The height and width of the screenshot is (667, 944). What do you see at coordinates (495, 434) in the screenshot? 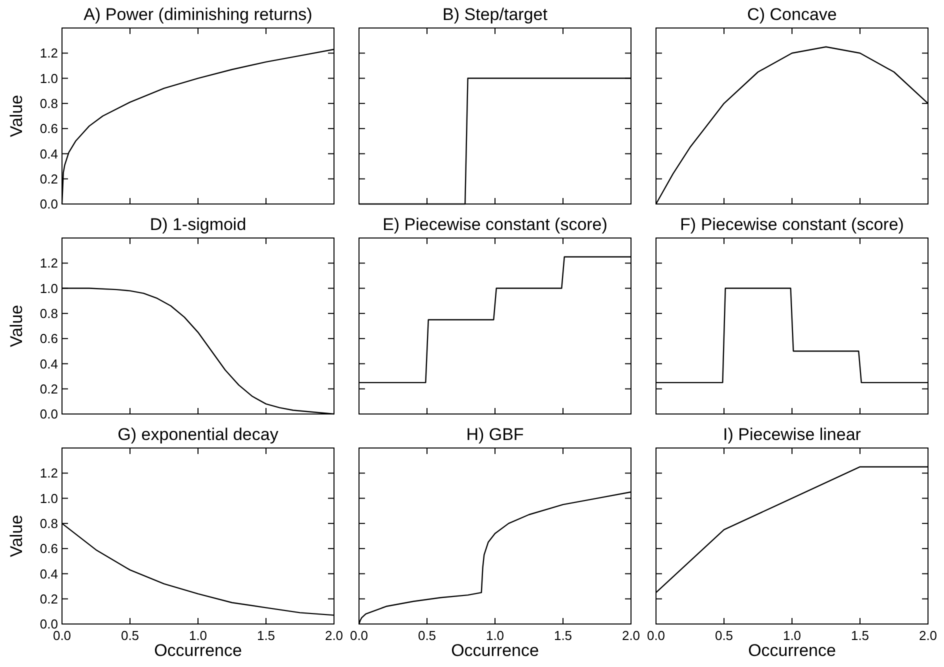
I see `chart-title: H) GBF` at bounding box center [495, 434].